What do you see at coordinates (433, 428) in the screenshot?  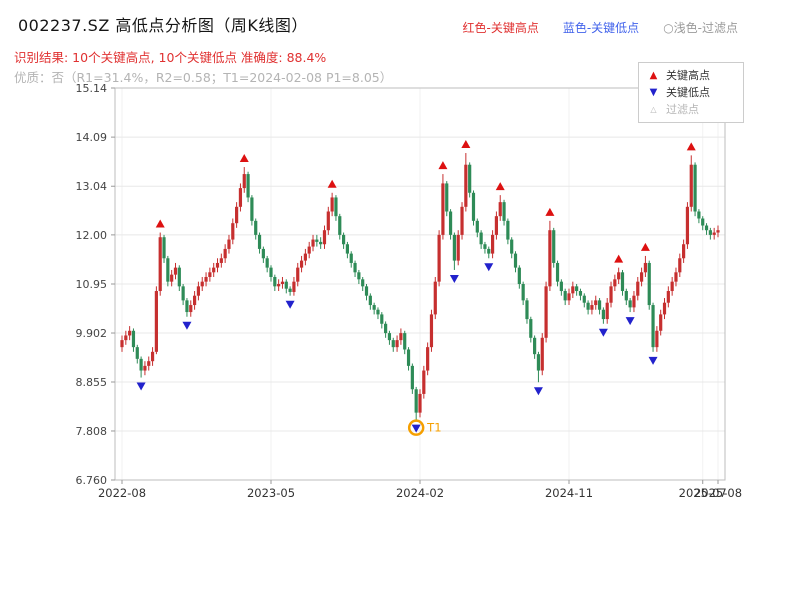 I see `t1-annotation-label: T1` at bounding box center [433, 428].